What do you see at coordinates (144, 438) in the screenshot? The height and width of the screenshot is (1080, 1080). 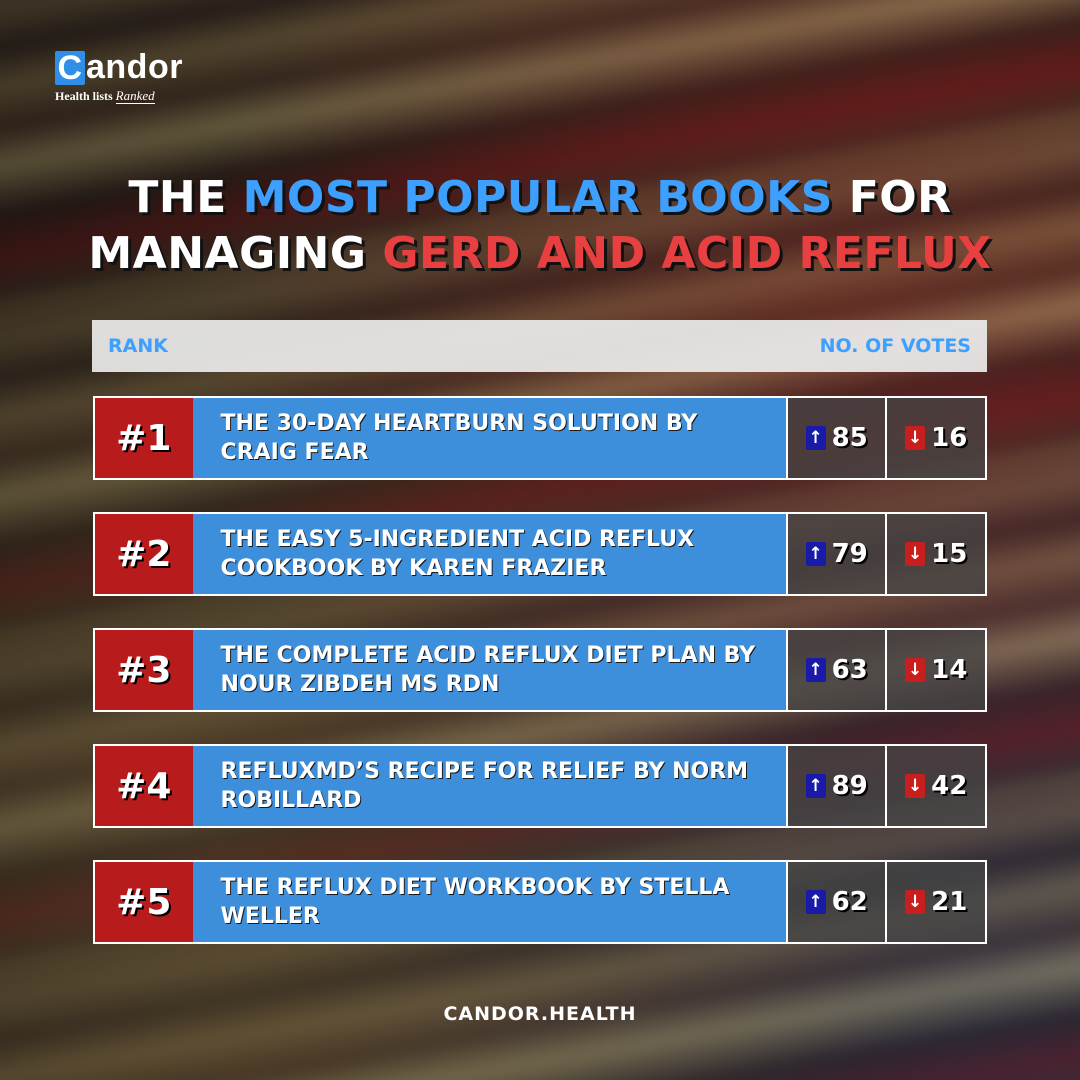 I see `rank-badge: #1` at bounding box center [144, 438].